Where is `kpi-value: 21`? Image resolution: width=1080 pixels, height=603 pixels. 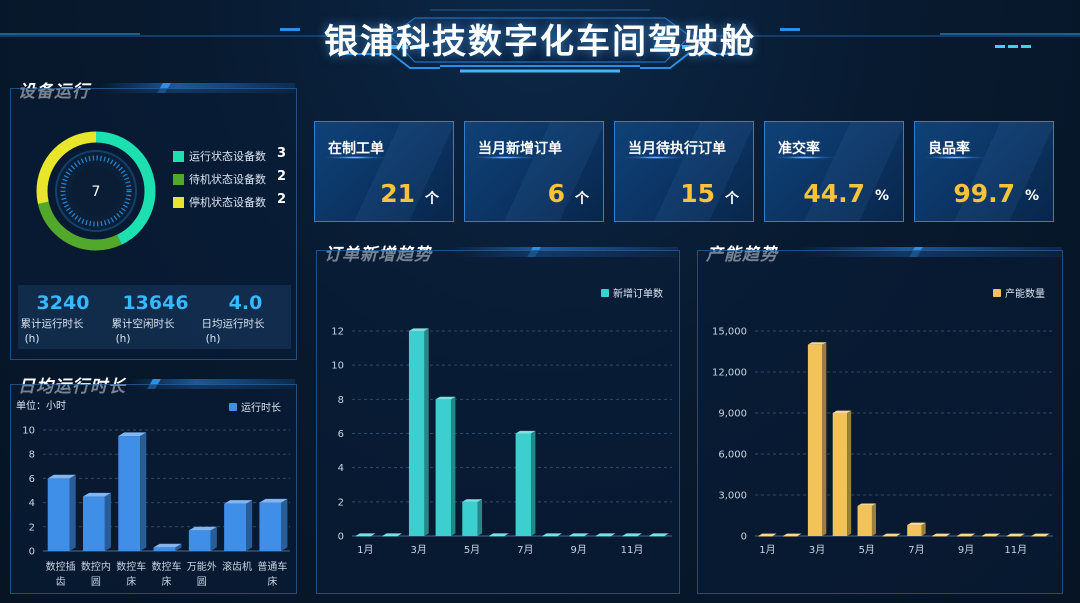 kpi-value: 21 is located at coordinates (397, 193).